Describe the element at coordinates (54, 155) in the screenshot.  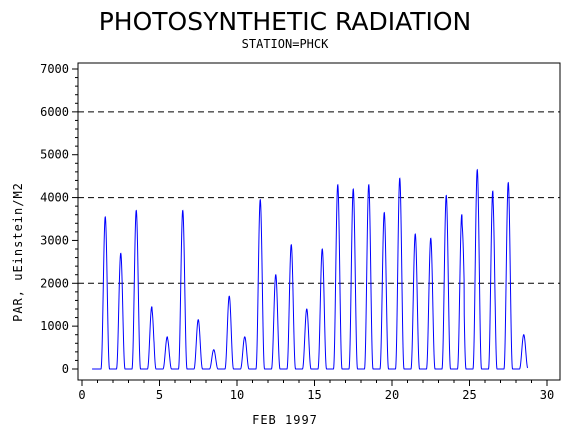
I see `y-tick-label: 5000` at that location.